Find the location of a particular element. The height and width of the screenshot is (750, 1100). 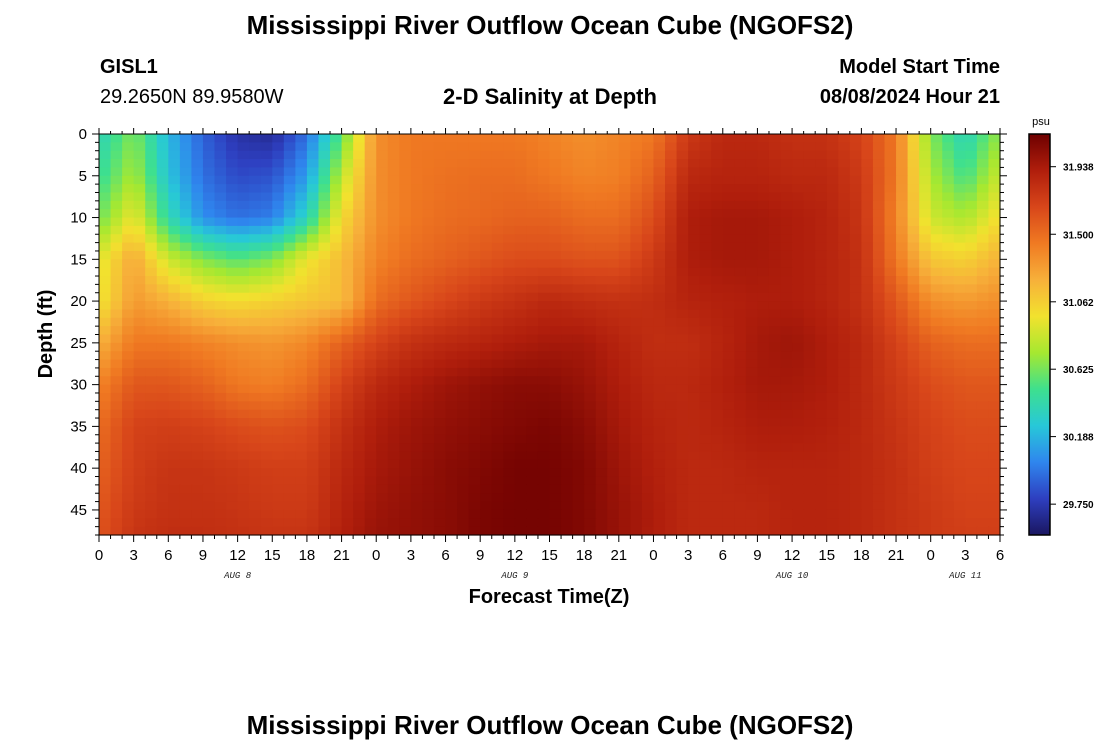

y-tick-label: 45 is located at coordinates (78, 510).